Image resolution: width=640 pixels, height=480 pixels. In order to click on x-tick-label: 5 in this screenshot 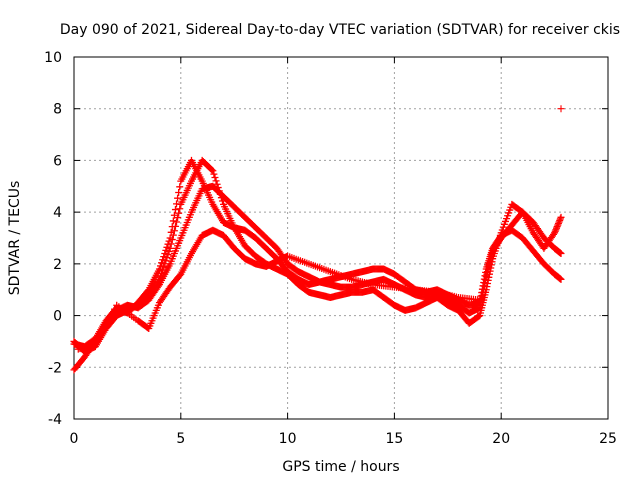, I will do `click(180, 439)`.